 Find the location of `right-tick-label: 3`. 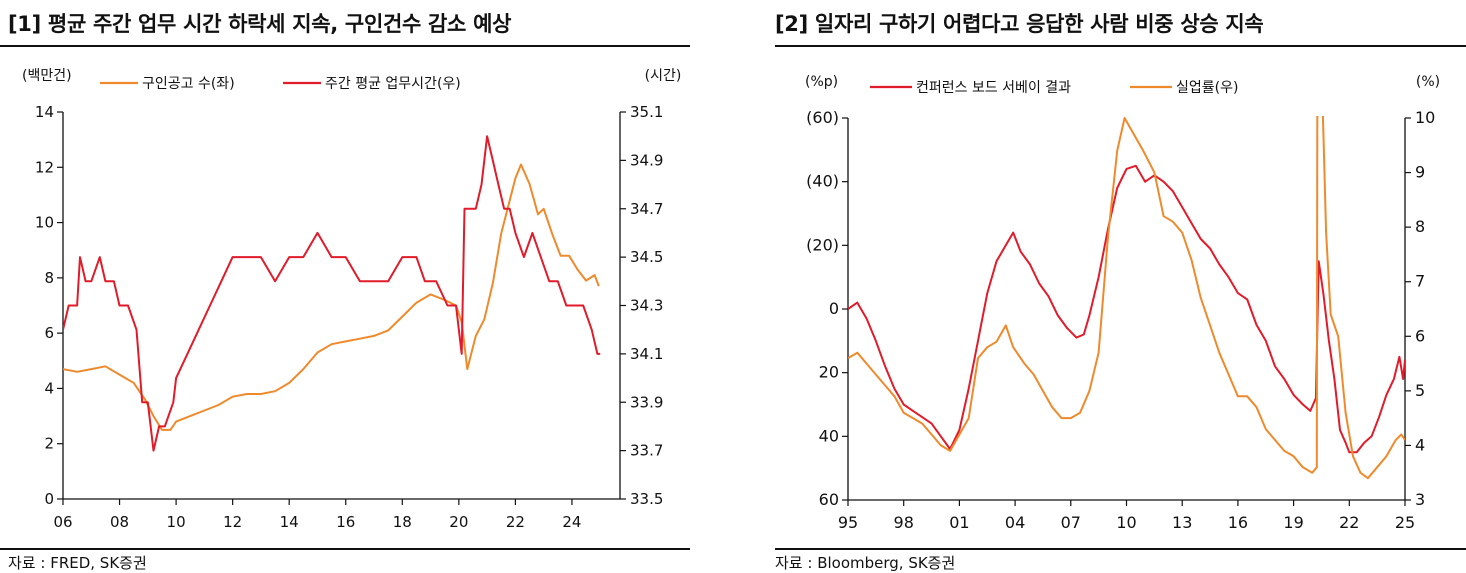

right-tick-label: 3 is located at coordinates (1420, 499).